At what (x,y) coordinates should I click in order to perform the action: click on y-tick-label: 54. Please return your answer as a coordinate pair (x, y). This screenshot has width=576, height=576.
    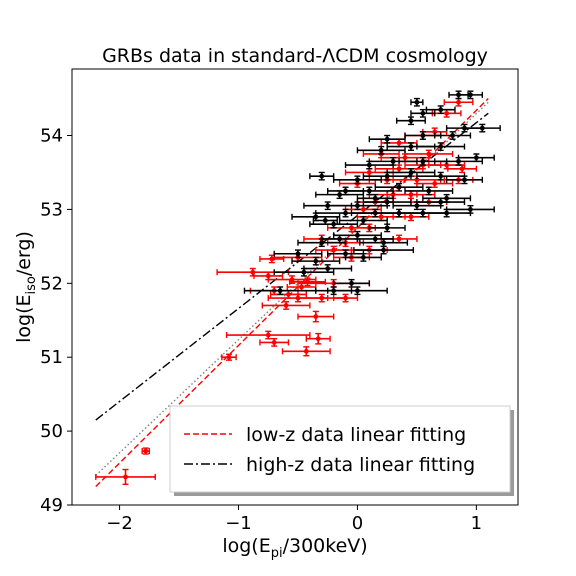
    Looking at the image, I should click on (51, 136).